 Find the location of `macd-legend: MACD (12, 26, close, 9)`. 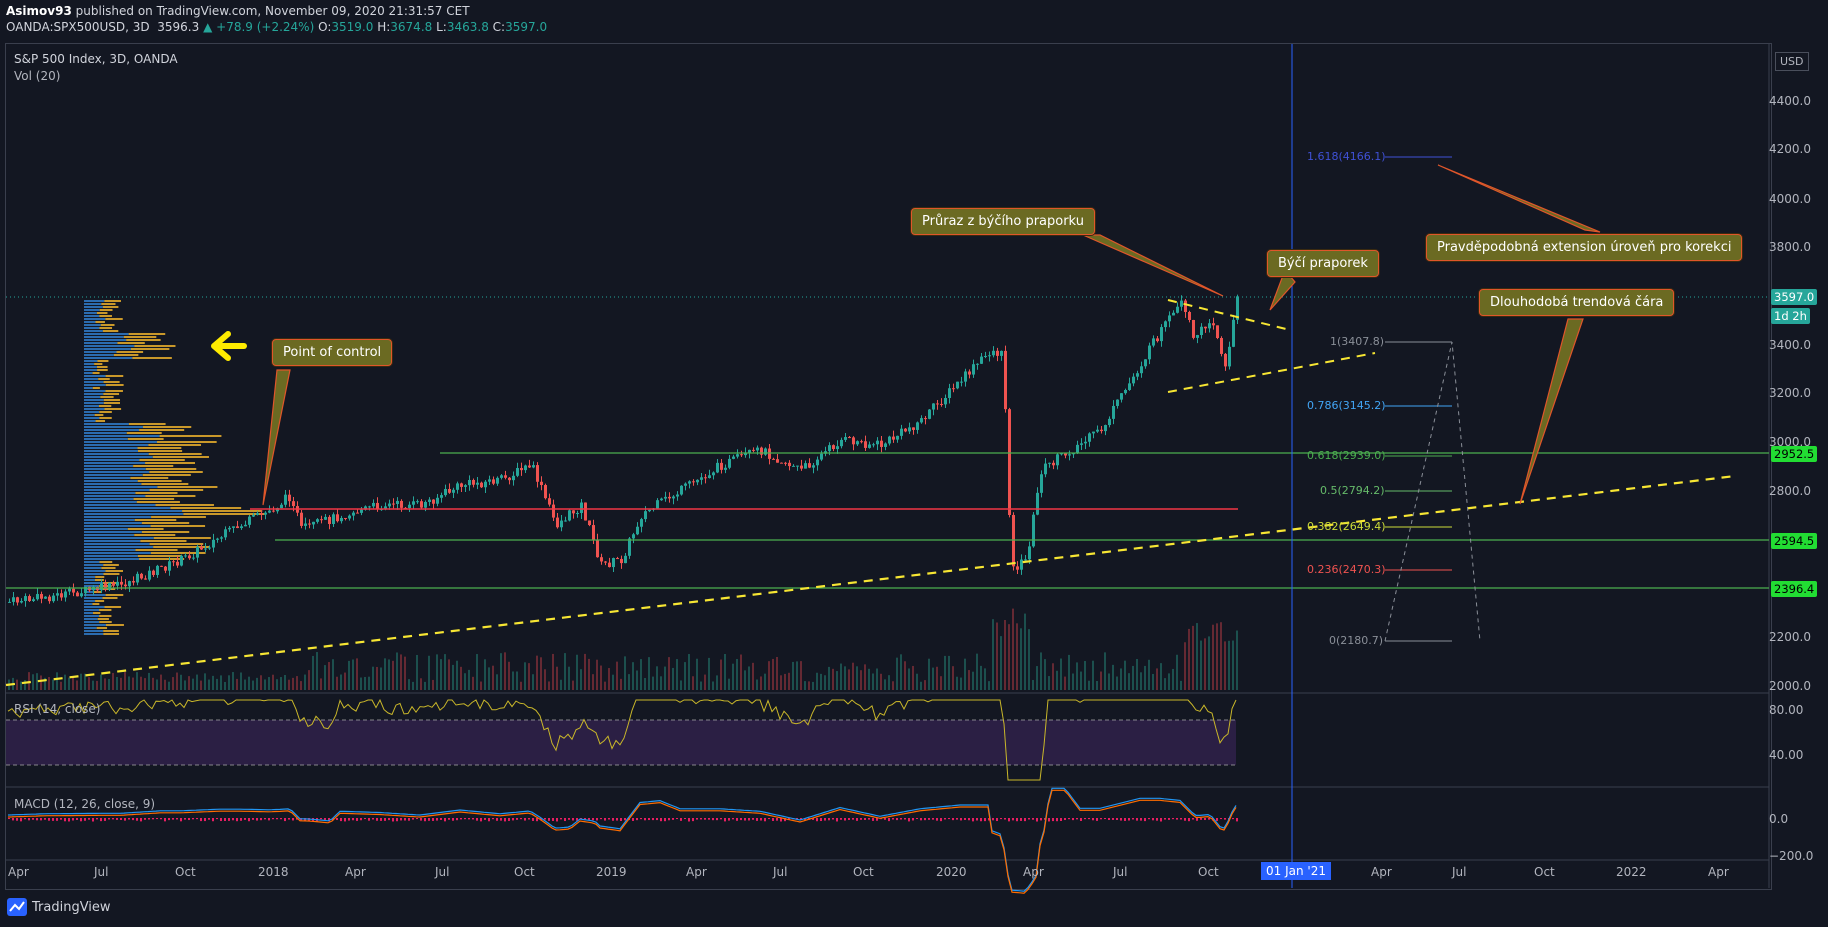

macd-legend: MACD (12, 26, close, 9) is located at coordinates (85, 804).